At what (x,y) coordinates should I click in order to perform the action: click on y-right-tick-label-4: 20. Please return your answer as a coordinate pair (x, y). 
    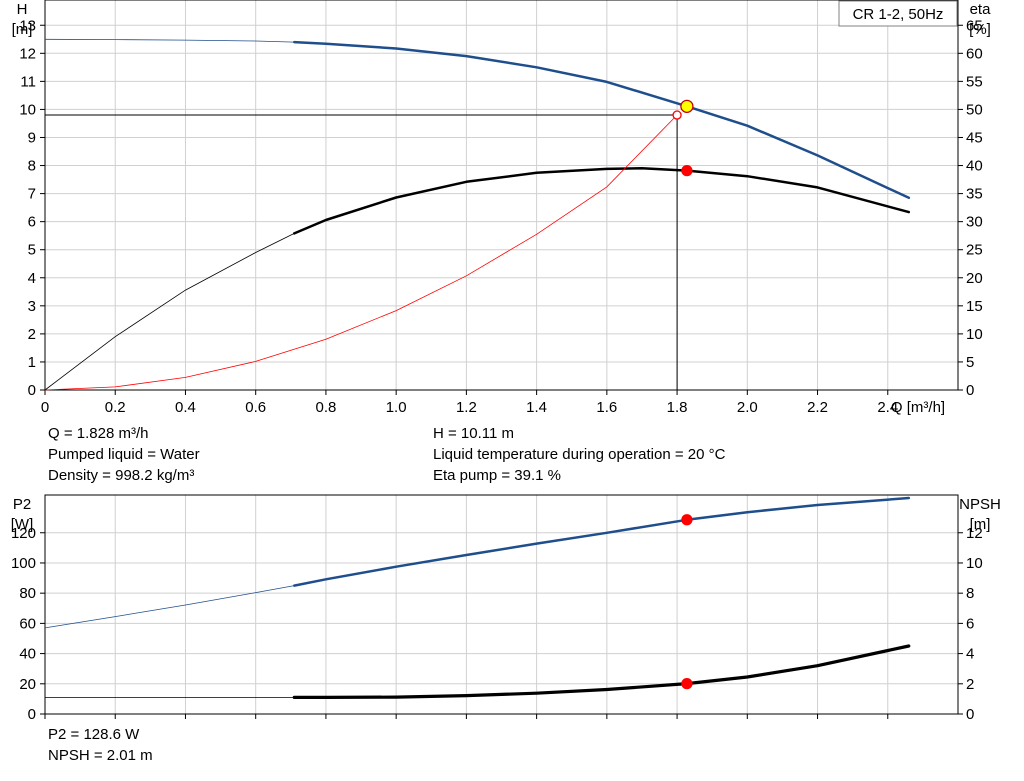
    Looking at the image, I should click on (974, 278).